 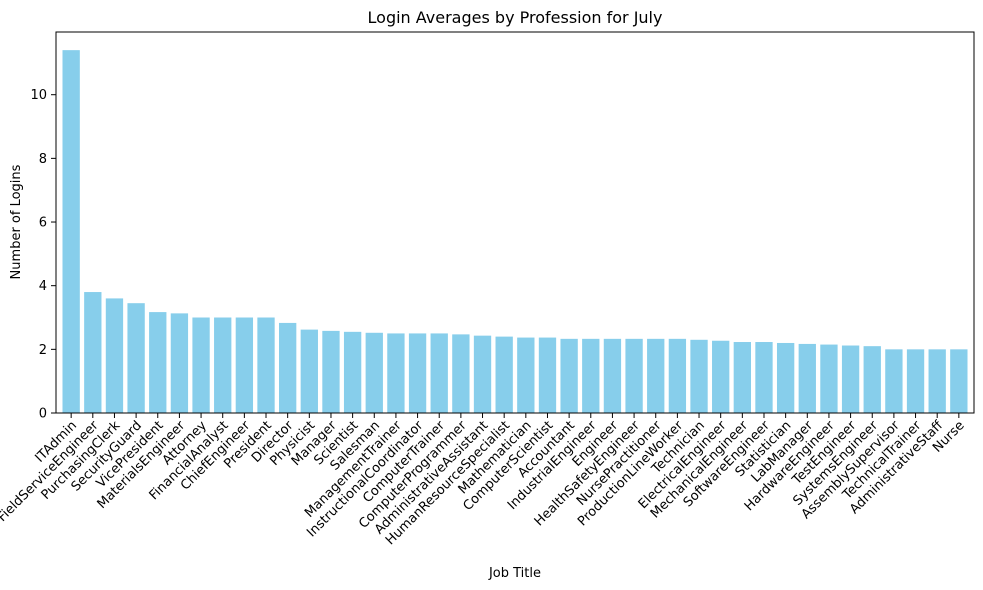 What do you see at coordinates (114, 355) in the screenshot?
I see `bar-purchasingclerk` at bounding box center [114, 355].